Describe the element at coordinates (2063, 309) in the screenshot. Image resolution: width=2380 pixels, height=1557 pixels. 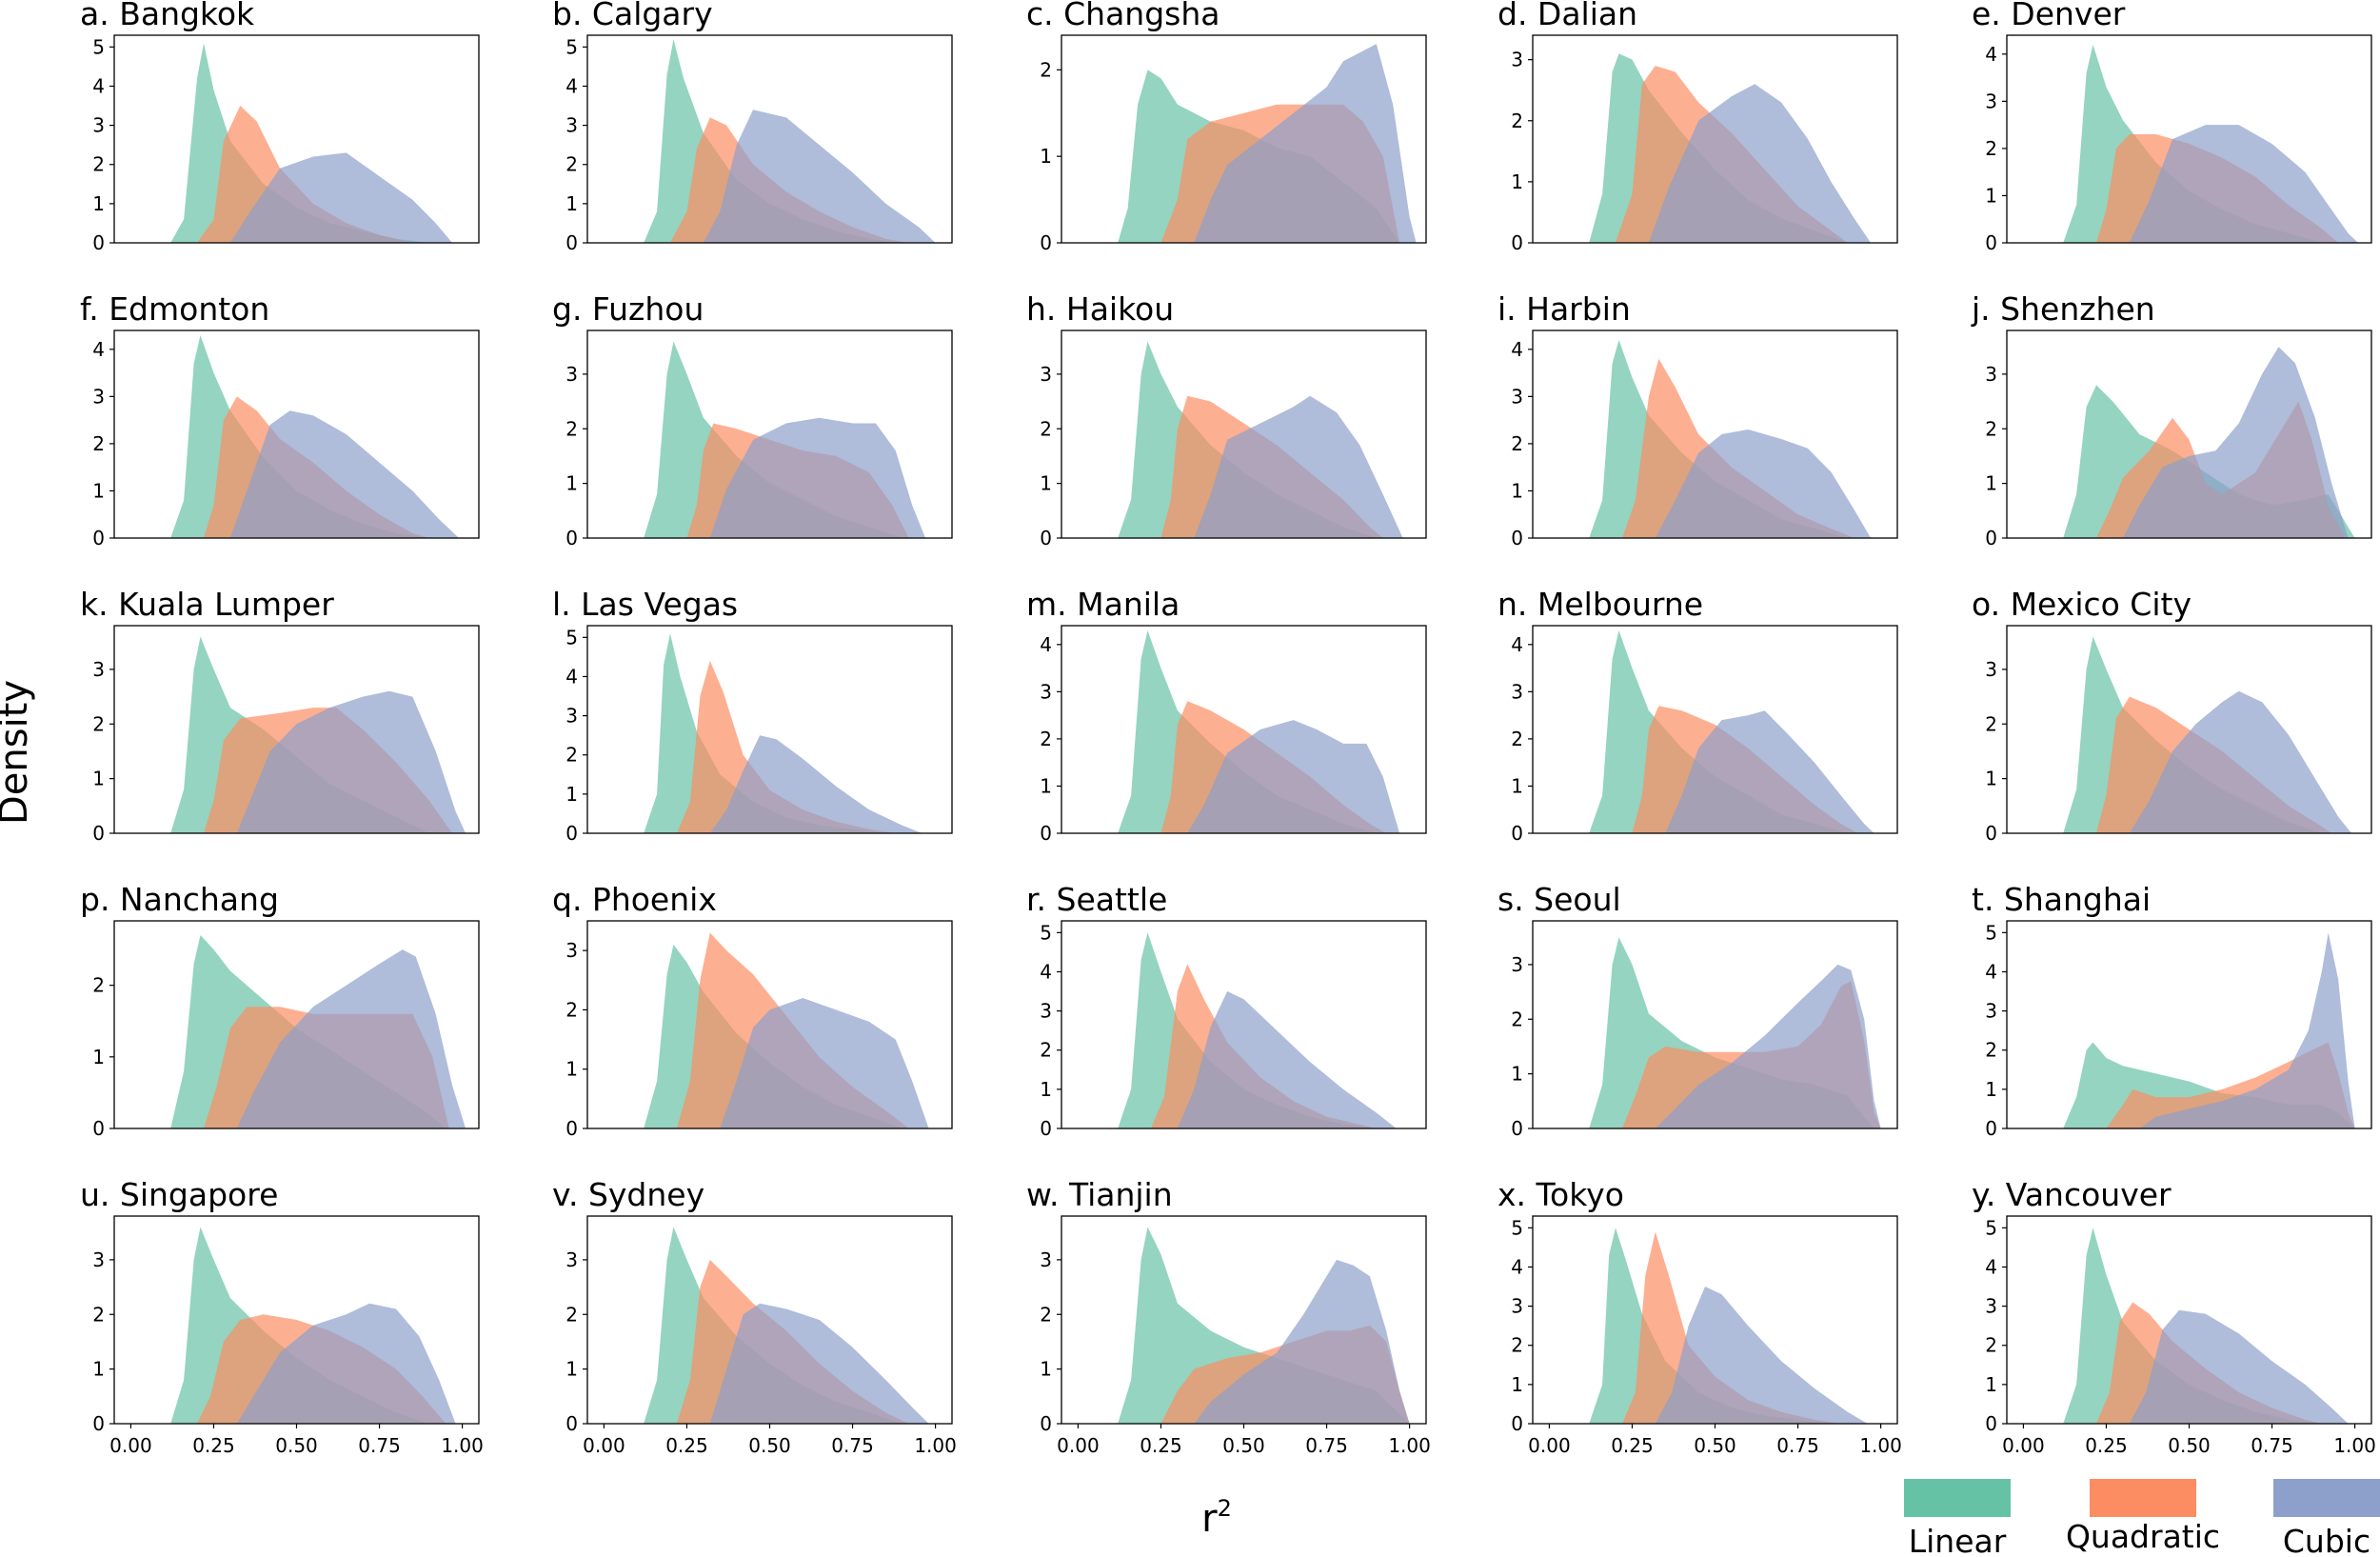
I see `panel-title: j. Shenzhen` at that location.